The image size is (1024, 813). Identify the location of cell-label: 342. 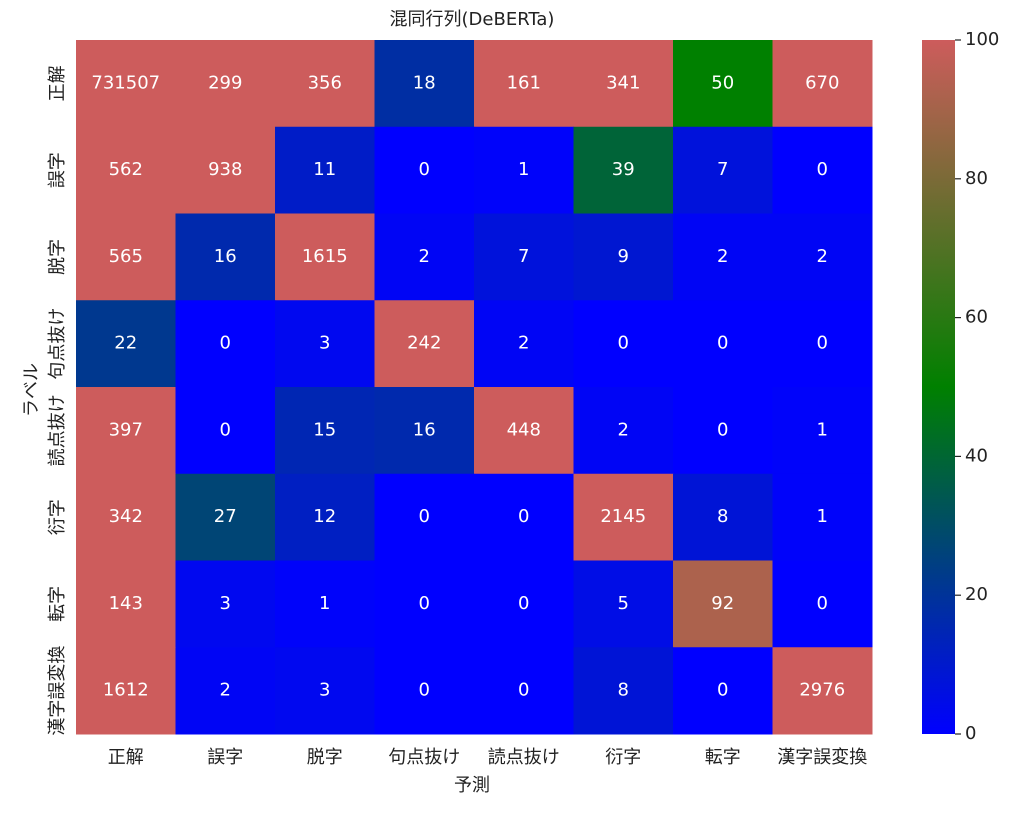
(126, 516).